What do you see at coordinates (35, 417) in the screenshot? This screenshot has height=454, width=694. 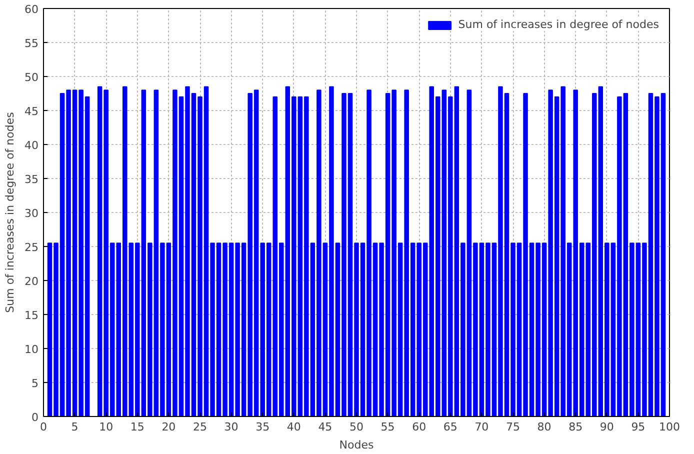 I see `y-tick-label: 0` at bounding box center [35, 417].